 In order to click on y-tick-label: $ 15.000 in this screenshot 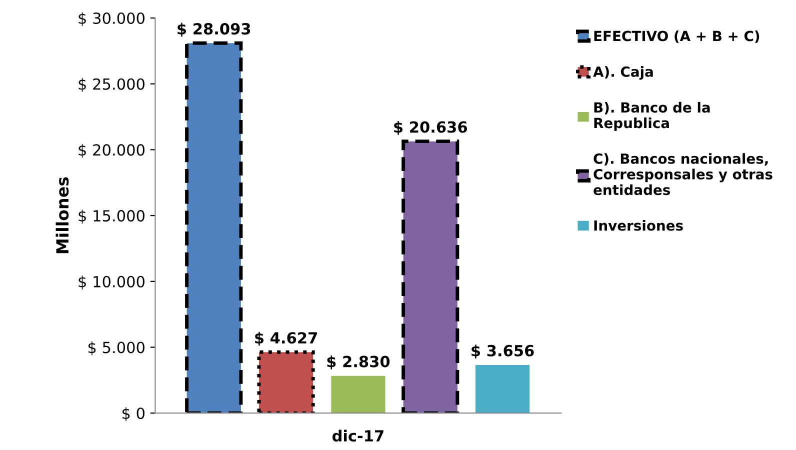, I will do `click(111, 217)`.